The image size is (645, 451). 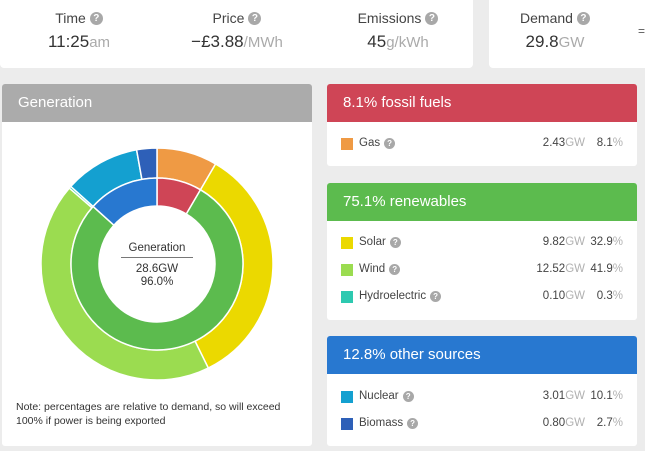 What do you see at coordinates (482, 355) in the screenshot?
I see `other-sources-header: 12.8% other sources` at bounding box center [482, 355].